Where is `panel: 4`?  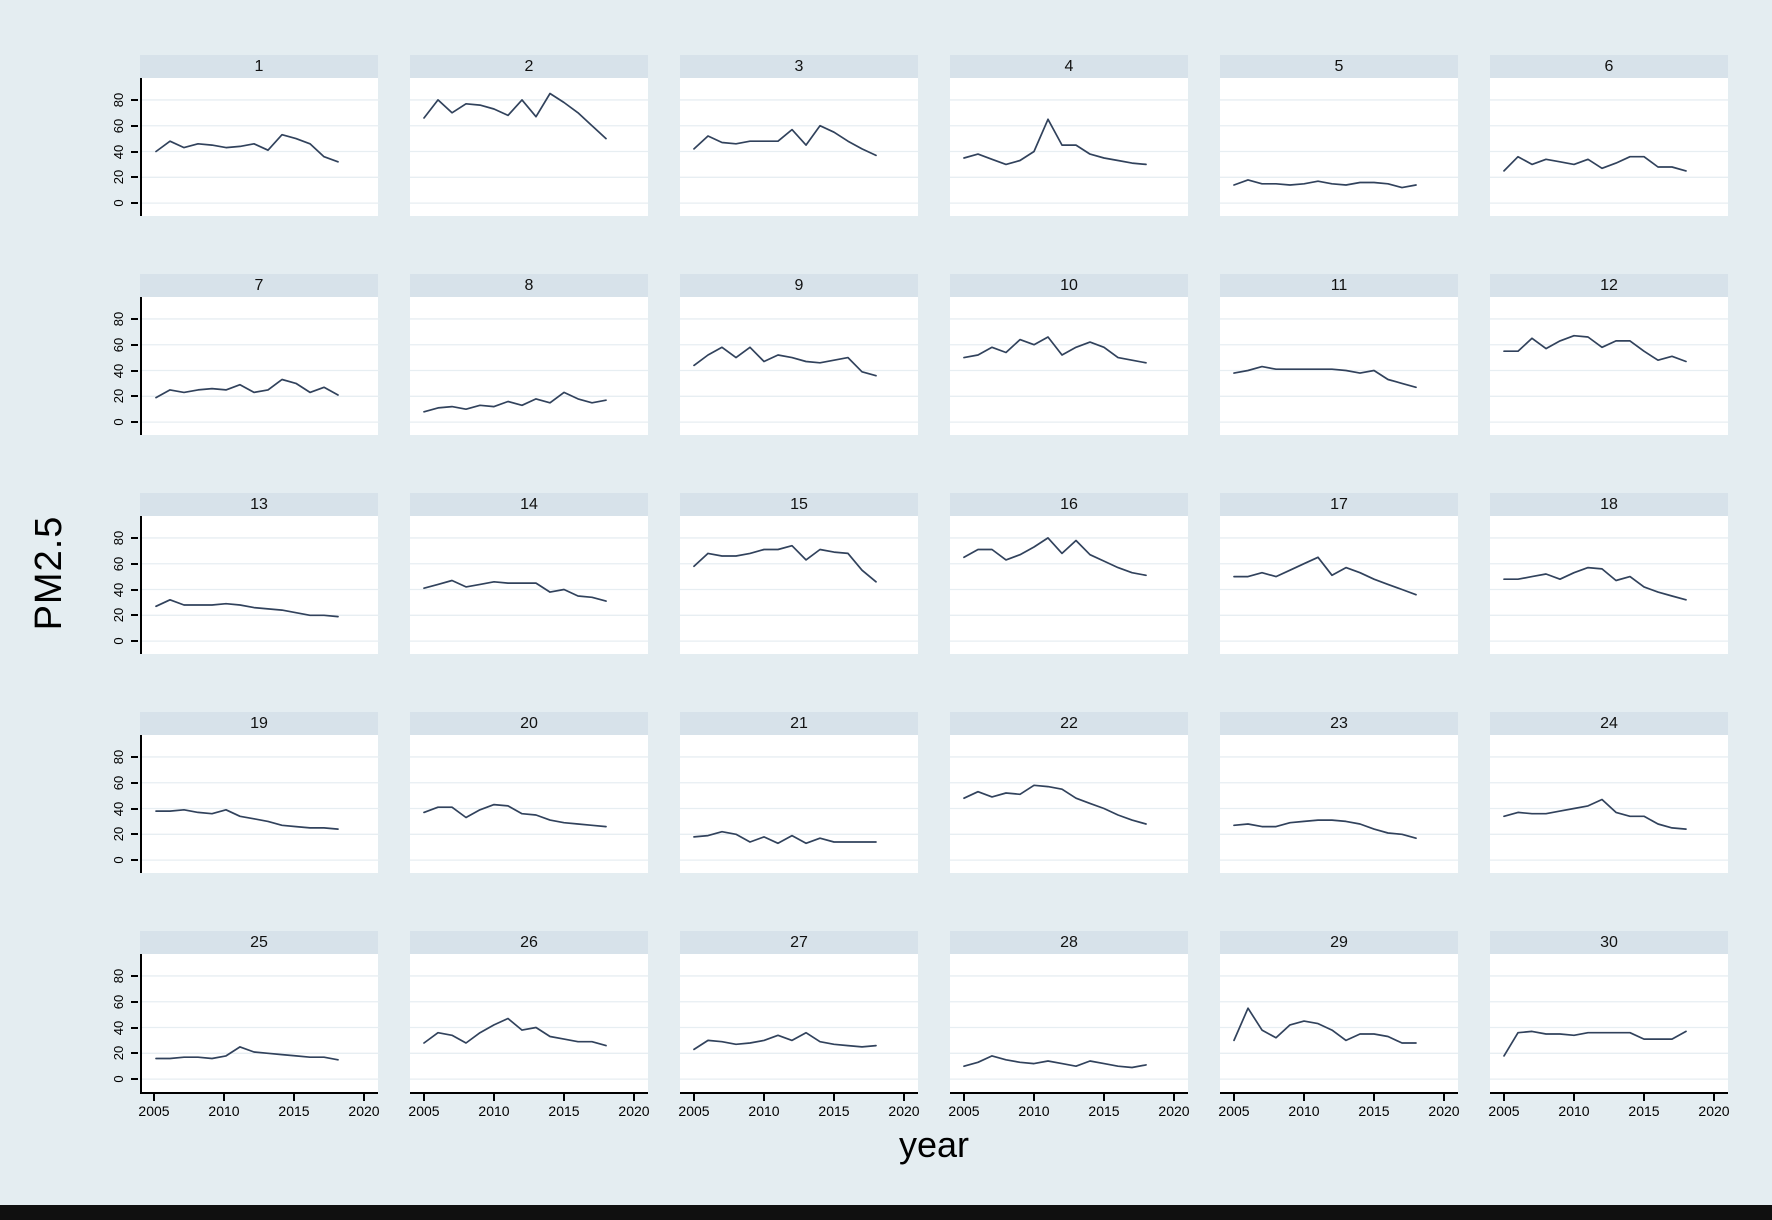
panel: 4 is located at coordinates (1069, 135).